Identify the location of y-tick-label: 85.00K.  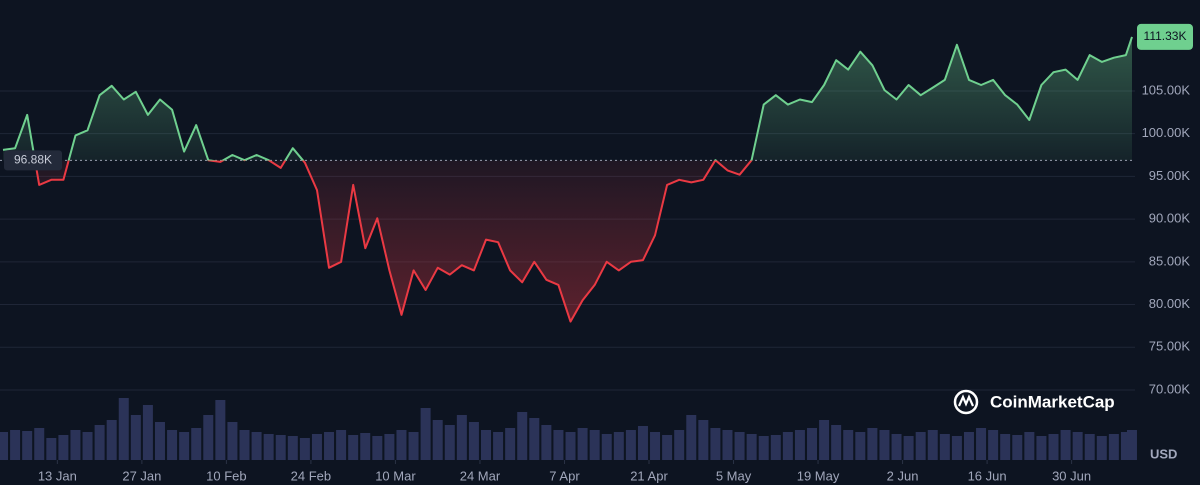
(1170, 260).